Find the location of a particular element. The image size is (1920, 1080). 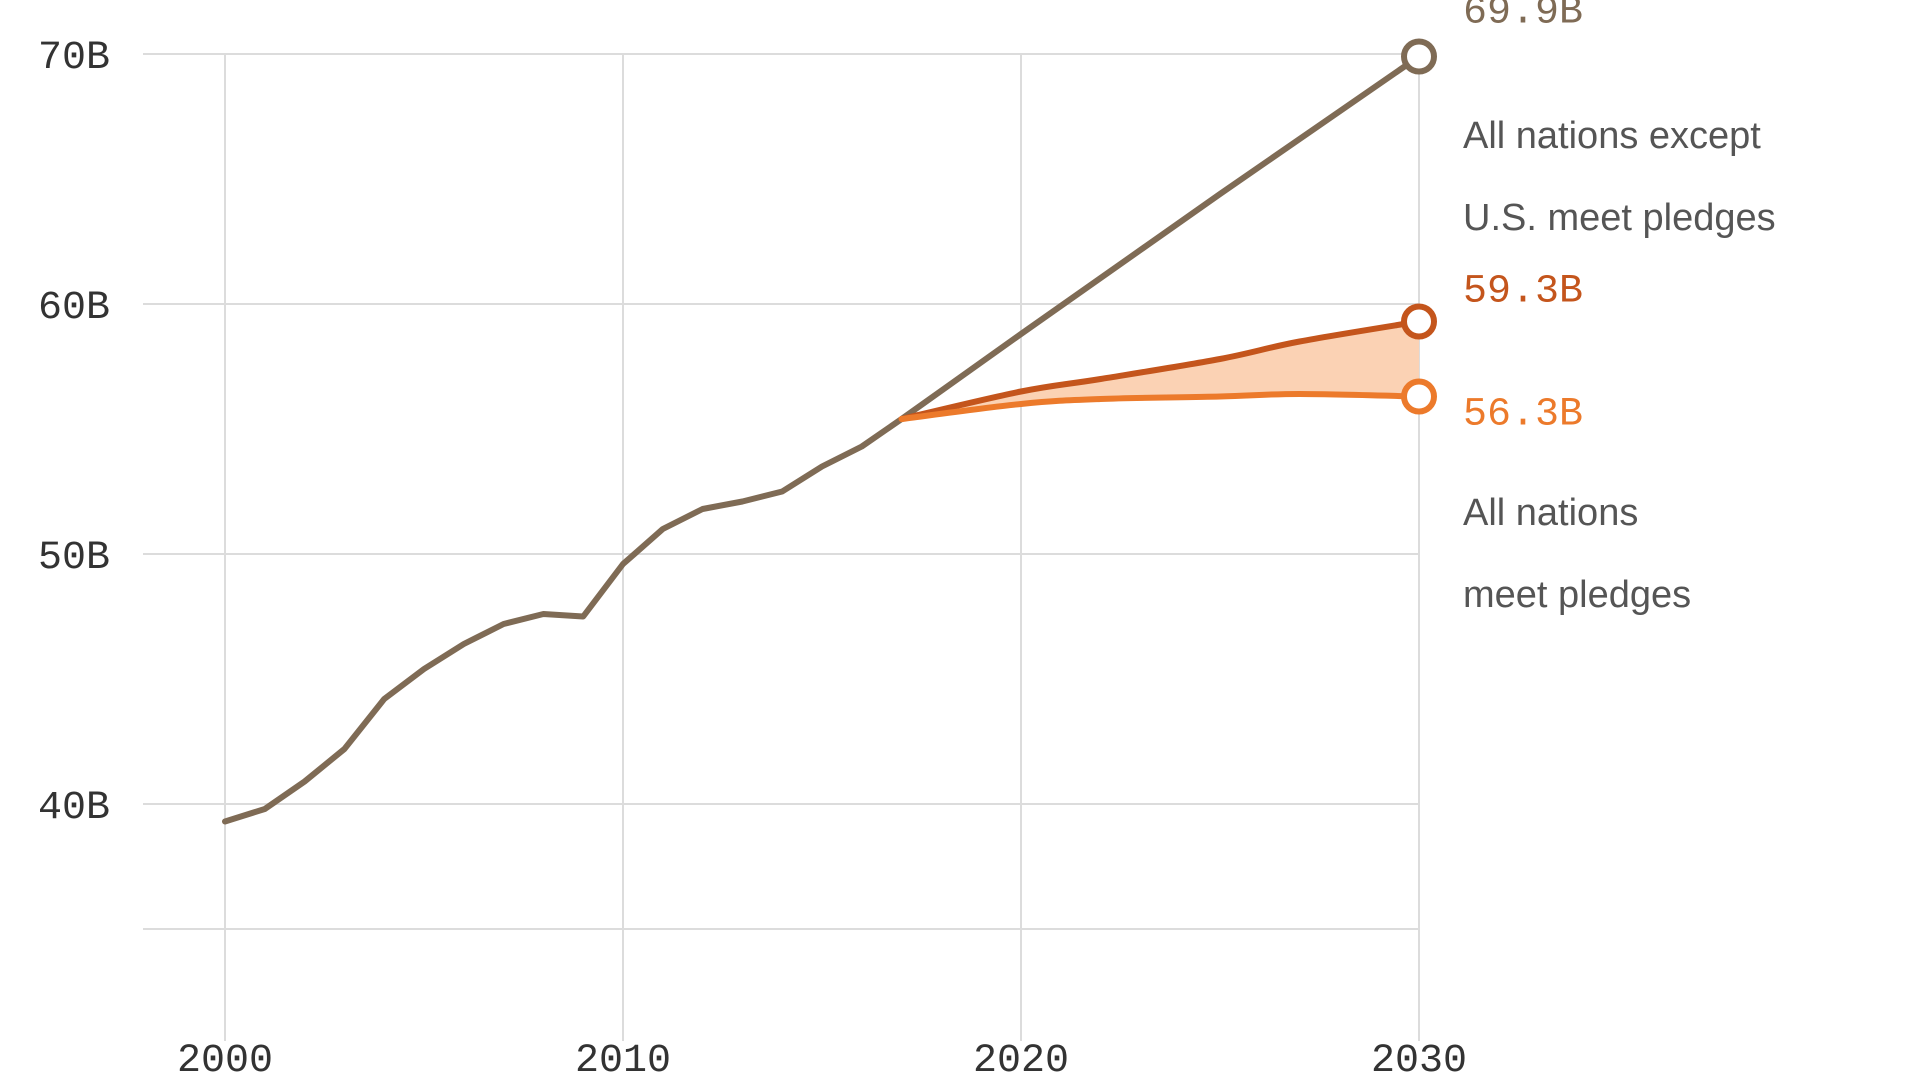

x-tick-label: 2020 is located at coordinates (1021, 1059).